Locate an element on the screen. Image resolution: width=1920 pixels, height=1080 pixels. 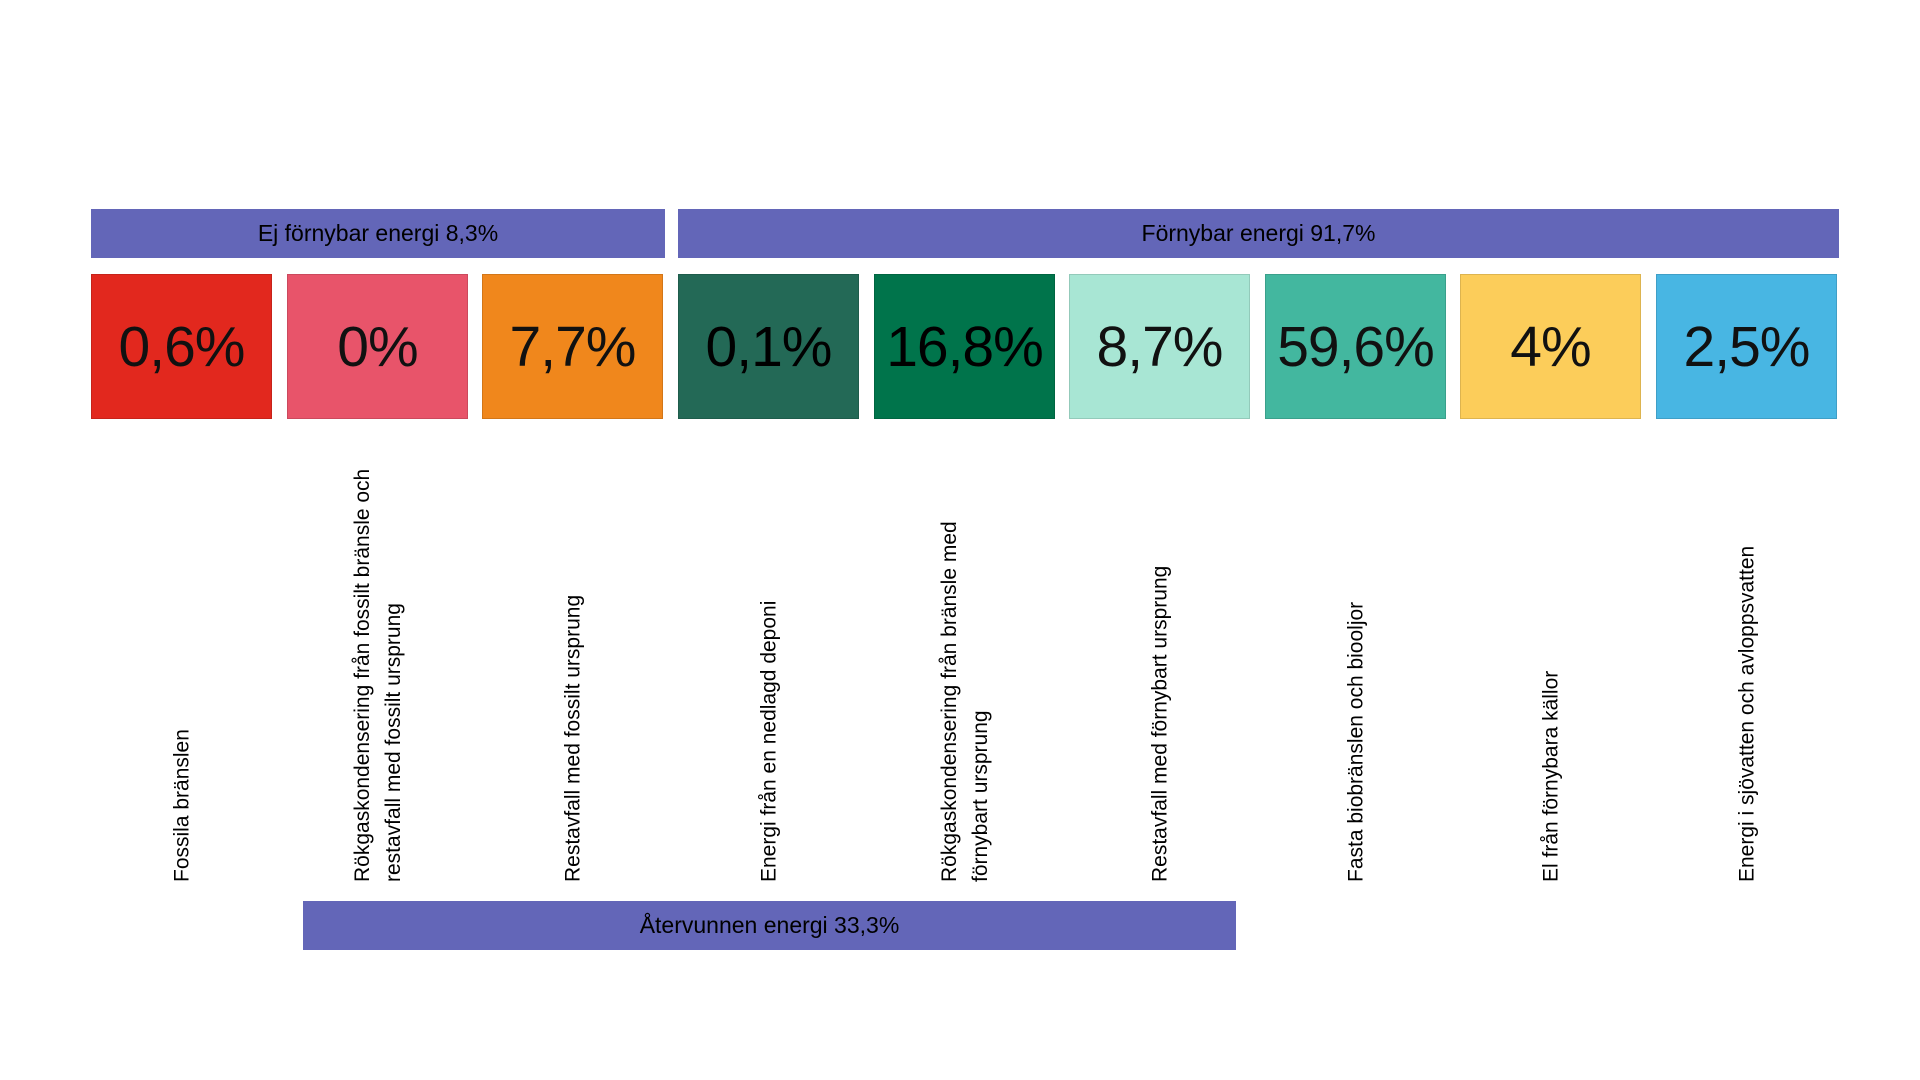
tile-value: 16,8% is located at coordinates (965, 346).